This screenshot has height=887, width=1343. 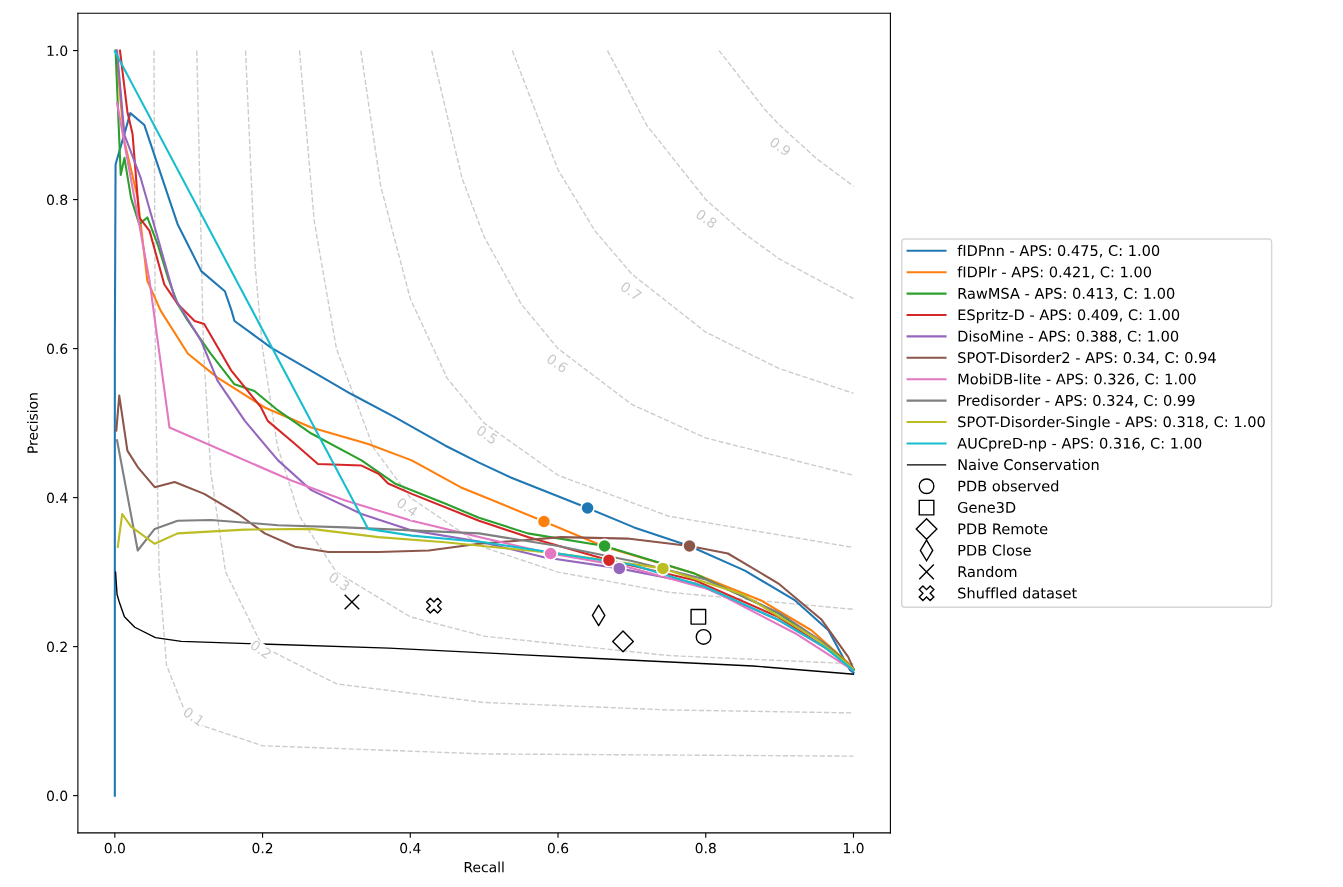 What do you see at coordinates (1003, 529) in the screenshot?
I see `legend-label: PDB Remote` at bounding box center [1003, 529].